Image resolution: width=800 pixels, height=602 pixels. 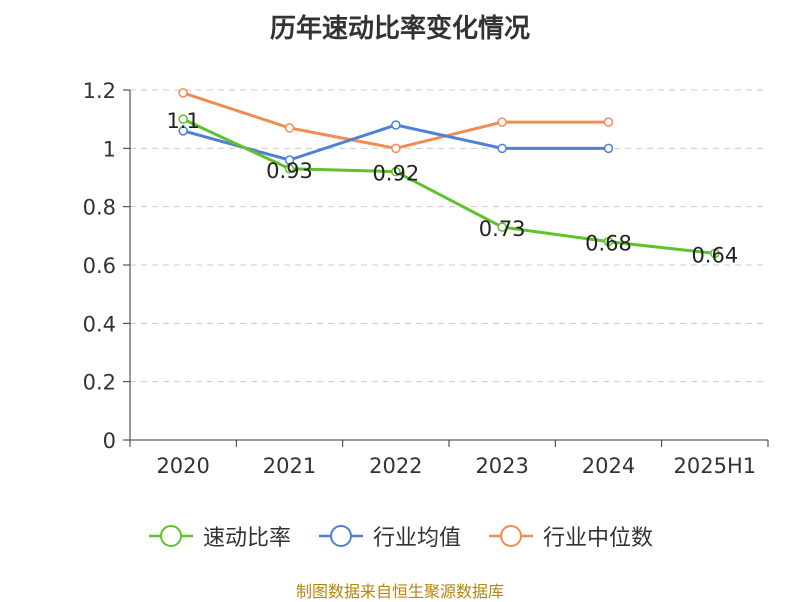 I want to click on y-tick-label: 0, so click(x=109, y=441).